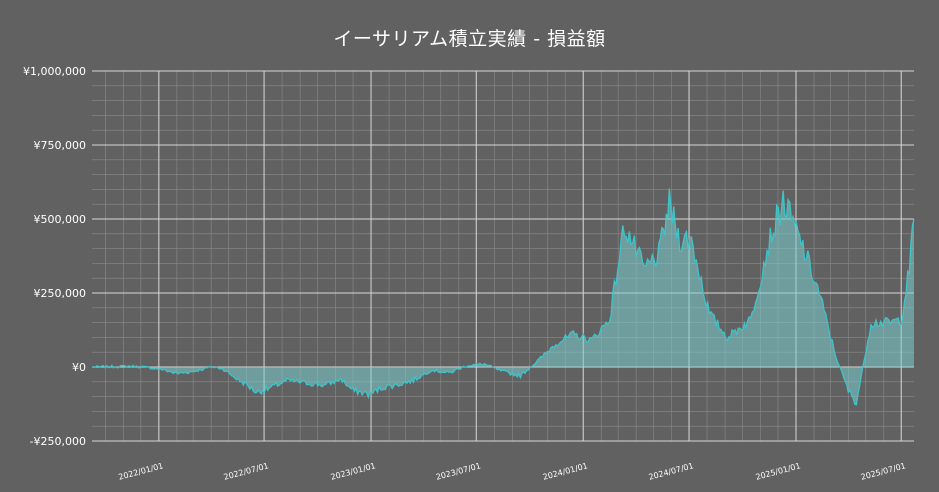 This screenshot has width=939, height=492. I want to click on x-tick-label: 2025/07/01, so click(883, 471).